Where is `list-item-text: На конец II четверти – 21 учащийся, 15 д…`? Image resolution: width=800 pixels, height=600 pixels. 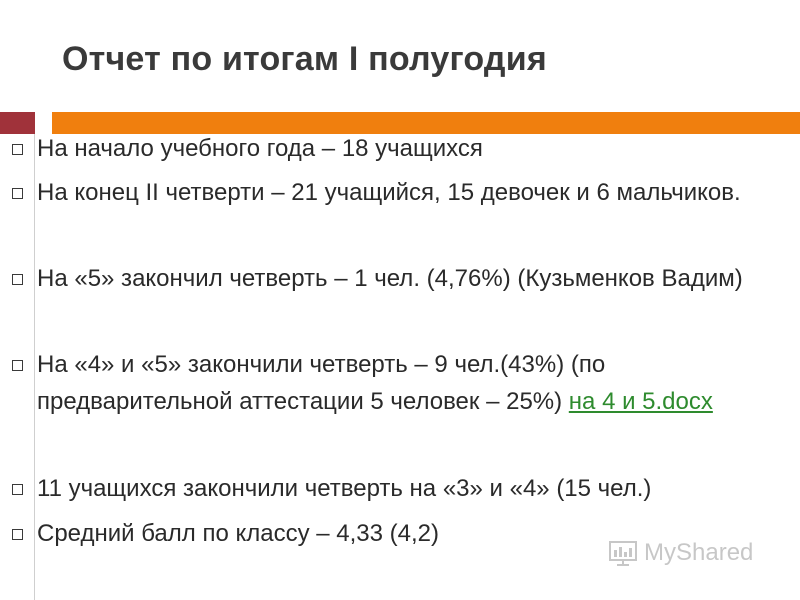 list-item-text: На конец II четверти – 21 учащийся, 15 д… is located at coordinates (389, 192).